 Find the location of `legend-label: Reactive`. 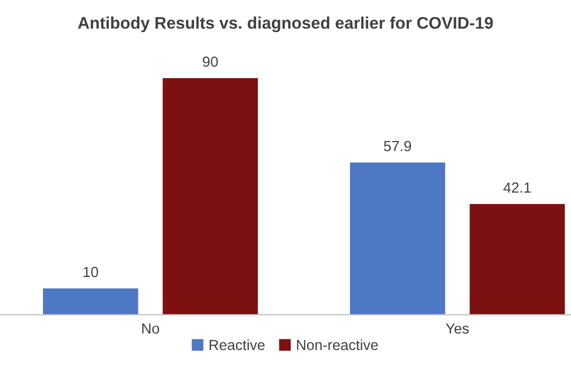

legend-label: Reactive is located at coordinates (237, 344).